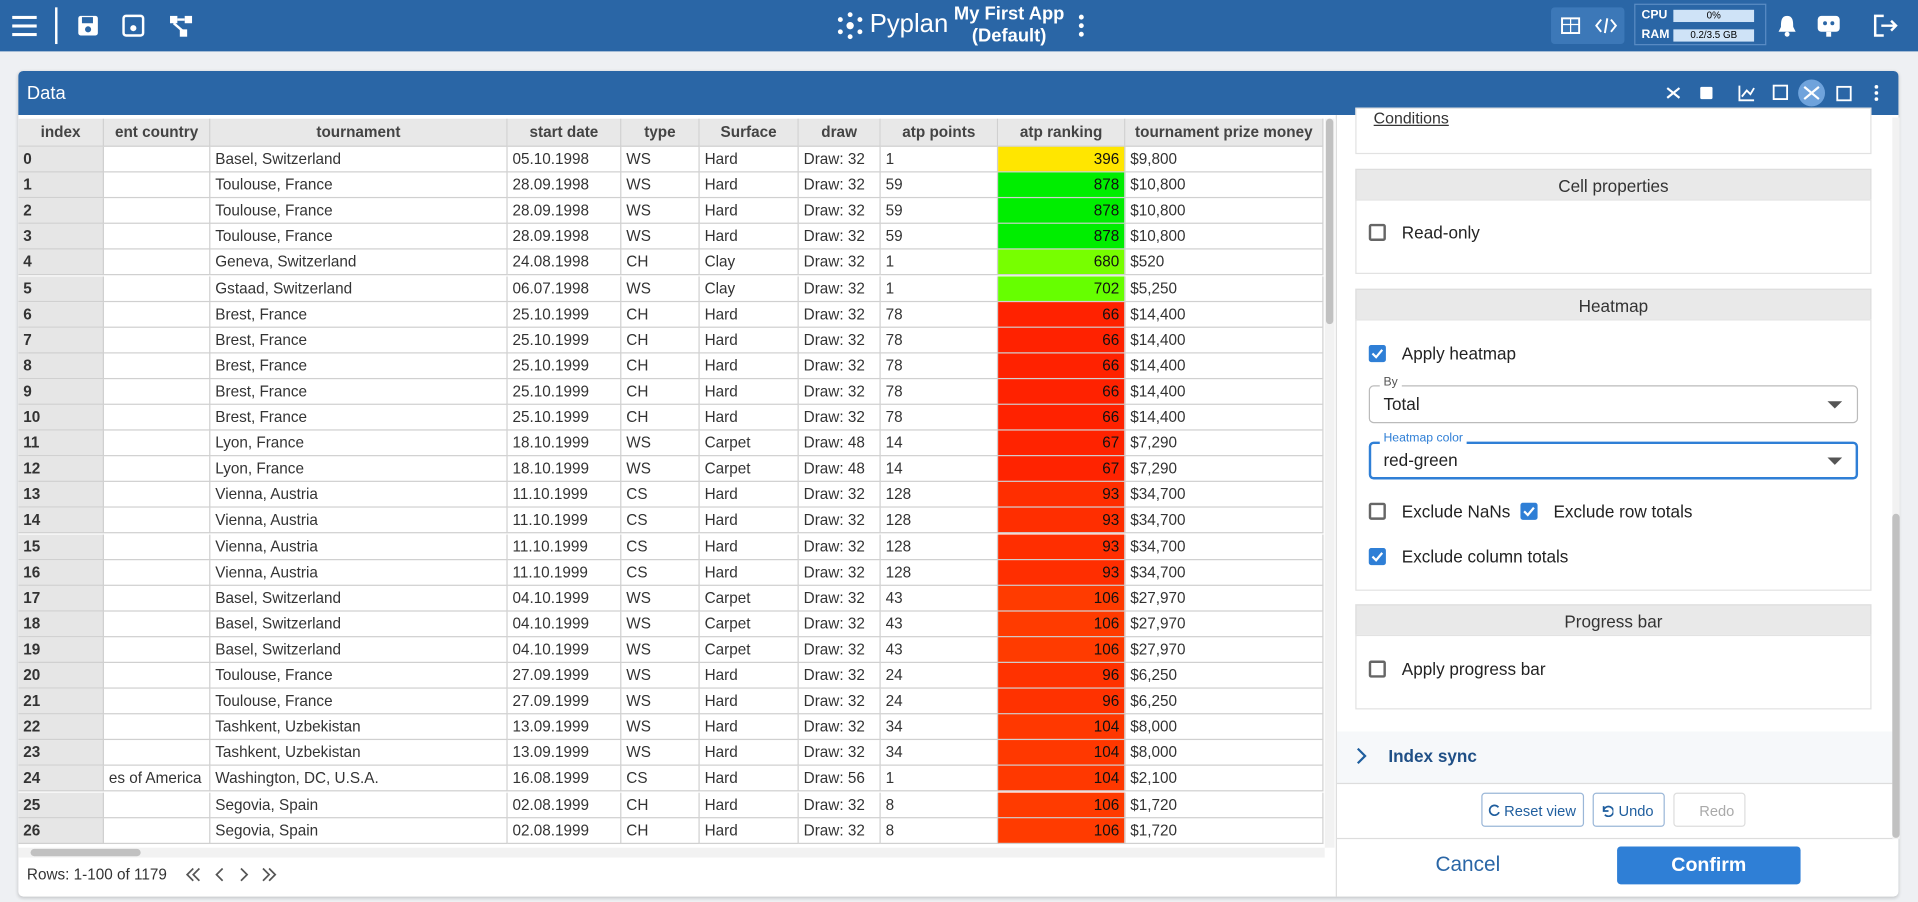  Describe the element at coordinates (1062, 469) in the screenshot. I see `heat-cell: 67` at that location.